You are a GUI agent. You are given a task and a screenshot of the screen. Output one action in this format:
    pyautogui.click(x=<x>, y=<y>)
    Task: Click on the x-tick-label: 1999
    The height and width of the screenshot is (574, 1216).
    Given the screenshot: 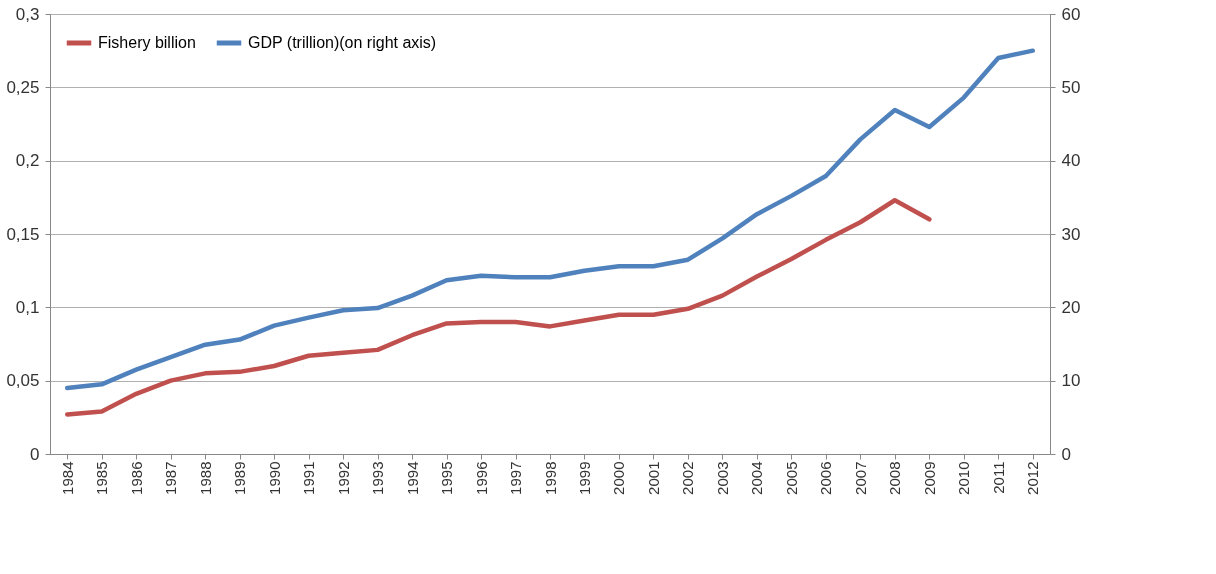 What is the action you would take?
    pyautogui.click(x=584, y=478)
    